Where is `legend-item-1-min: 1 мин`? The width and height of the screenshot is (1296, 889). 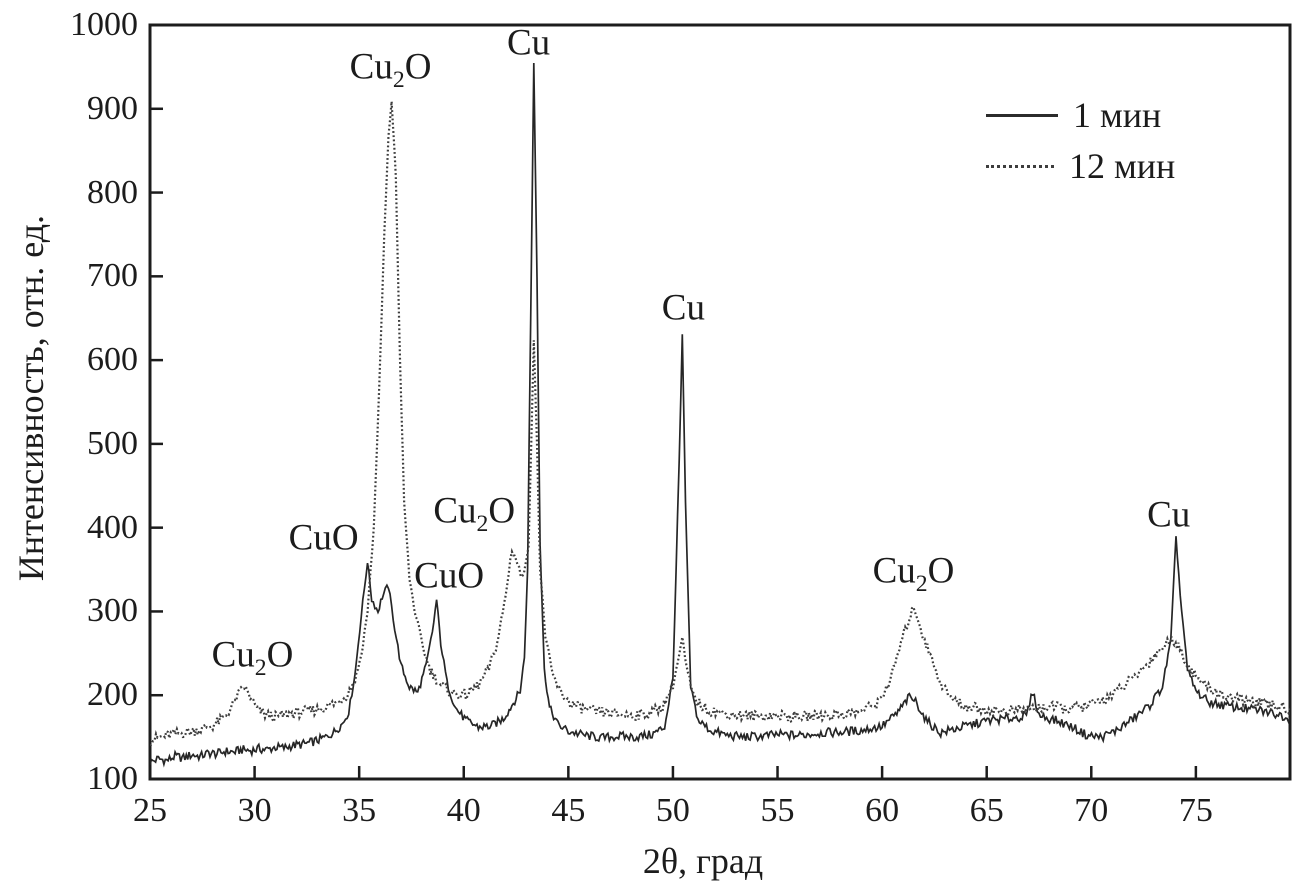
legend-item-1-min: 1 мин is located at coordinates (1080, 115).